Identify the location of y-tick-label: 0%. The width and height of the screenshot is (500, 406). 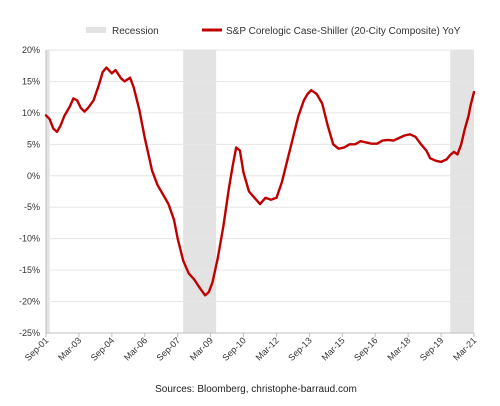
(33, 176).